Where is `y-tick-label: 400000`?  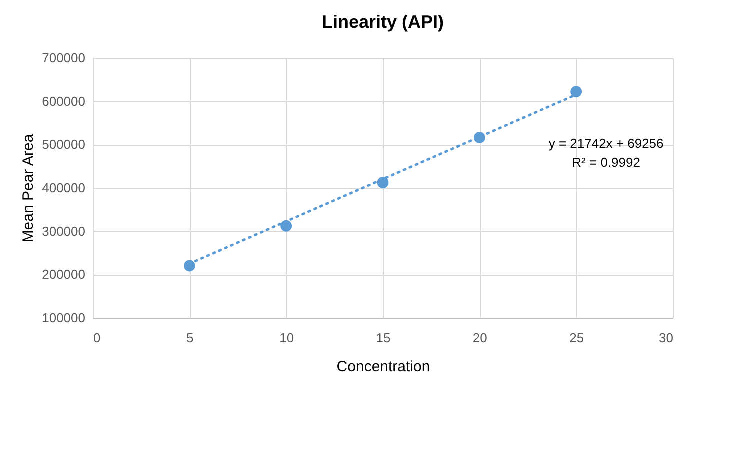
y-tick-label: 400000 is located at coordinates (64, 188).